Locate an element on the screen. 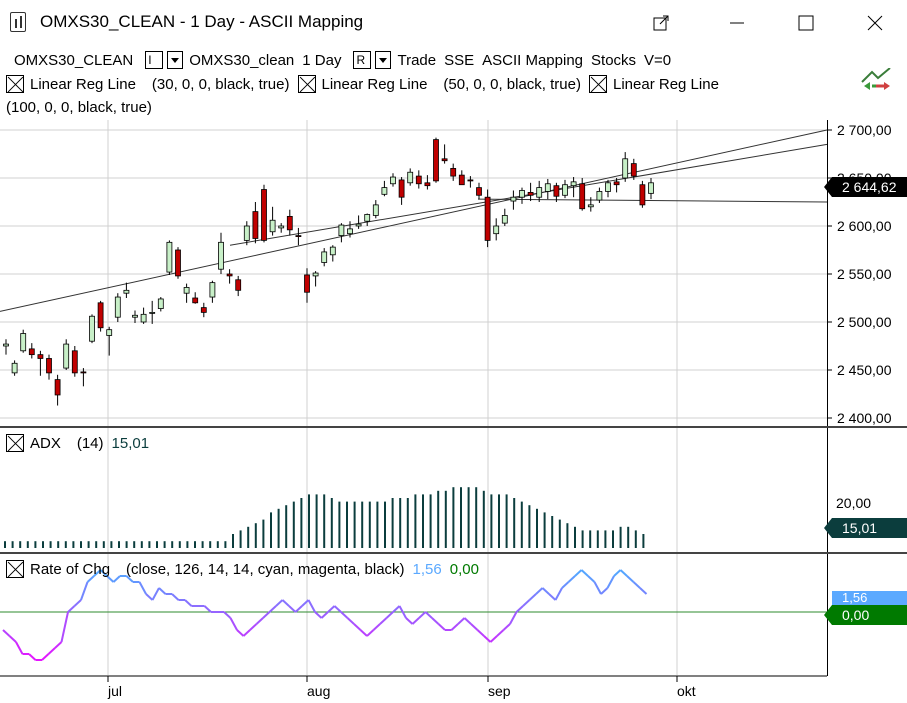  maximize-icon is located at coordinates (806, 23).